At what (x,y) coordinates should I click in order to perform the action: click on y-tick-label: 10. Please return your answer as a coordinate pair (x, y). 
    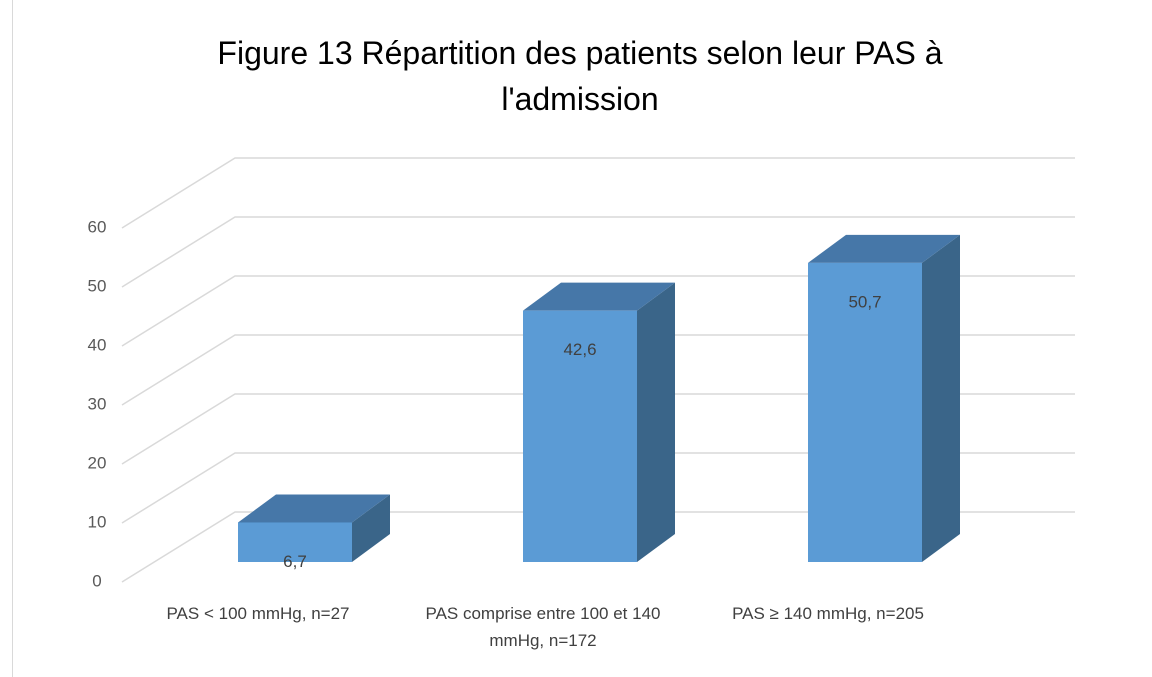
    Looking at the image, I should click on (97, 521).